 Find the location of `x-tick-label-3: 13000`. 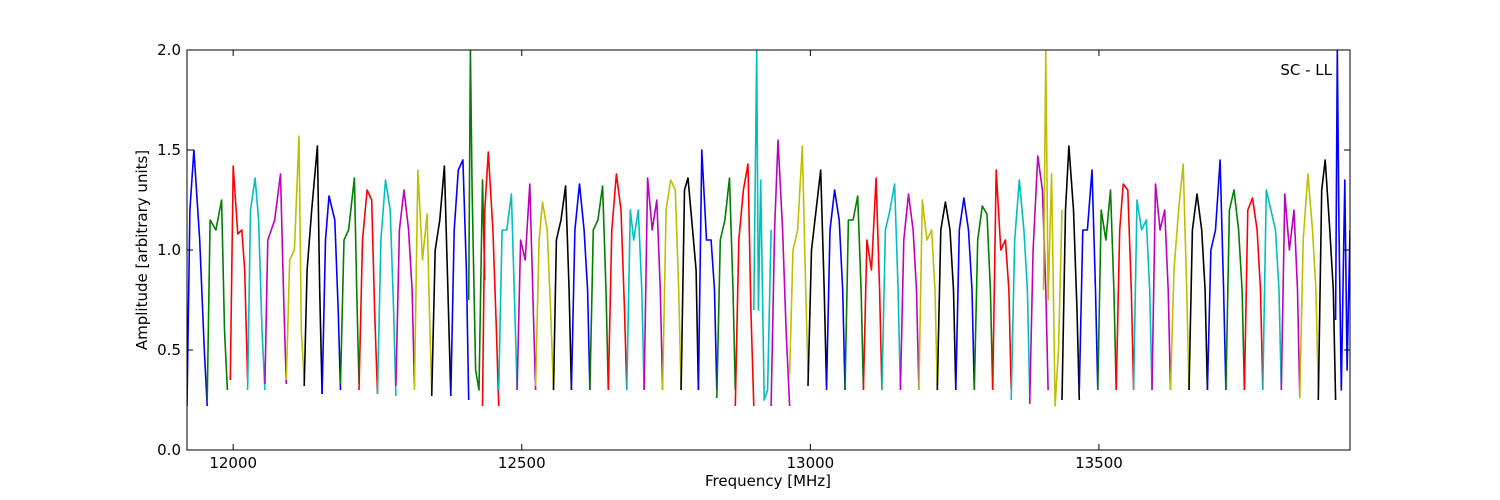

x-tick-label-3: 13000 is located at coordinates (810, 463).